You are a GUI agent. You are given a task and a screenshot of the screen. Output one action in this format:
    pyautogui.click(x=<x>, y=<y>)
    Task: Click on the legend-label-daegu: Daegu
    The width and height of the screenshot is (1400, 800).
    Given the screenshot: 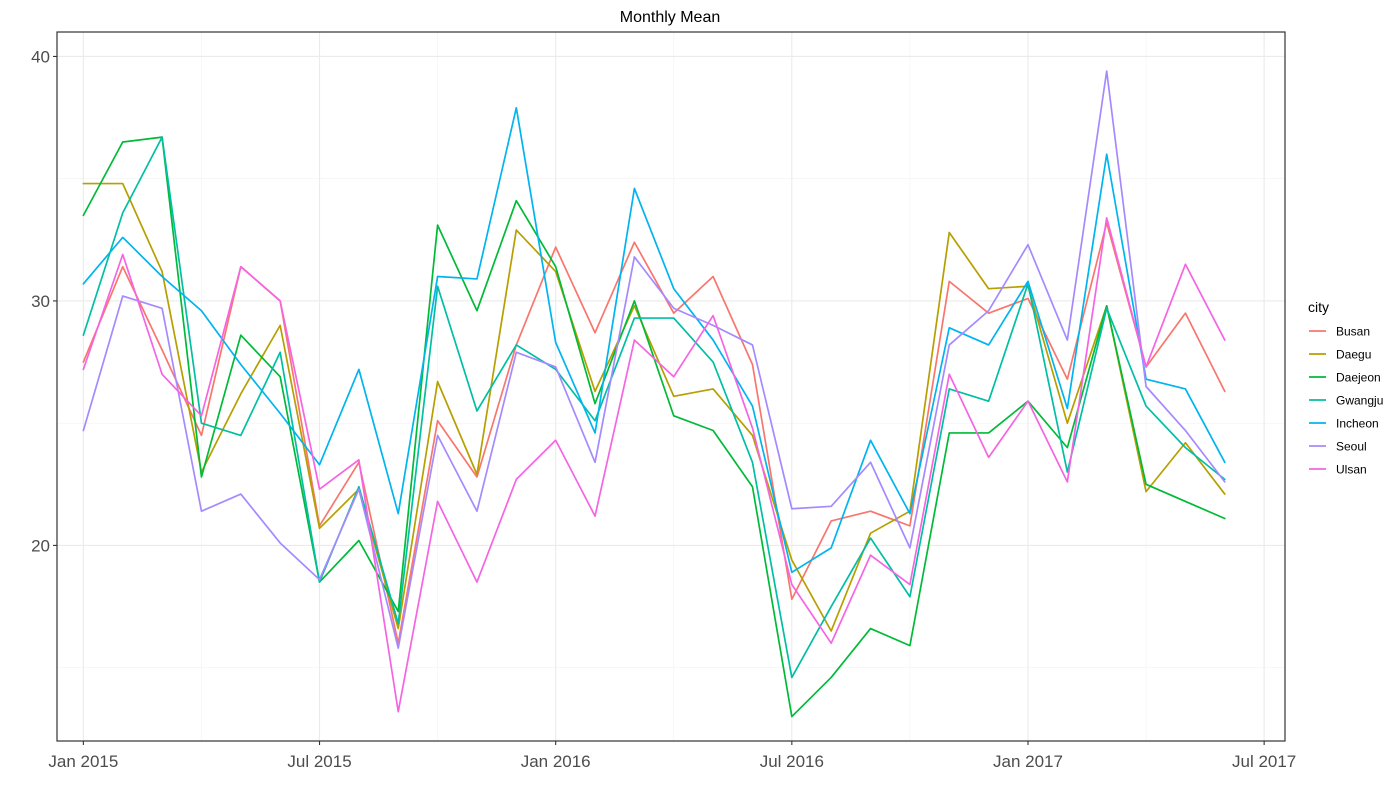 What is the action you would take?
    pyautogui.click(x=1353, y=355)
    